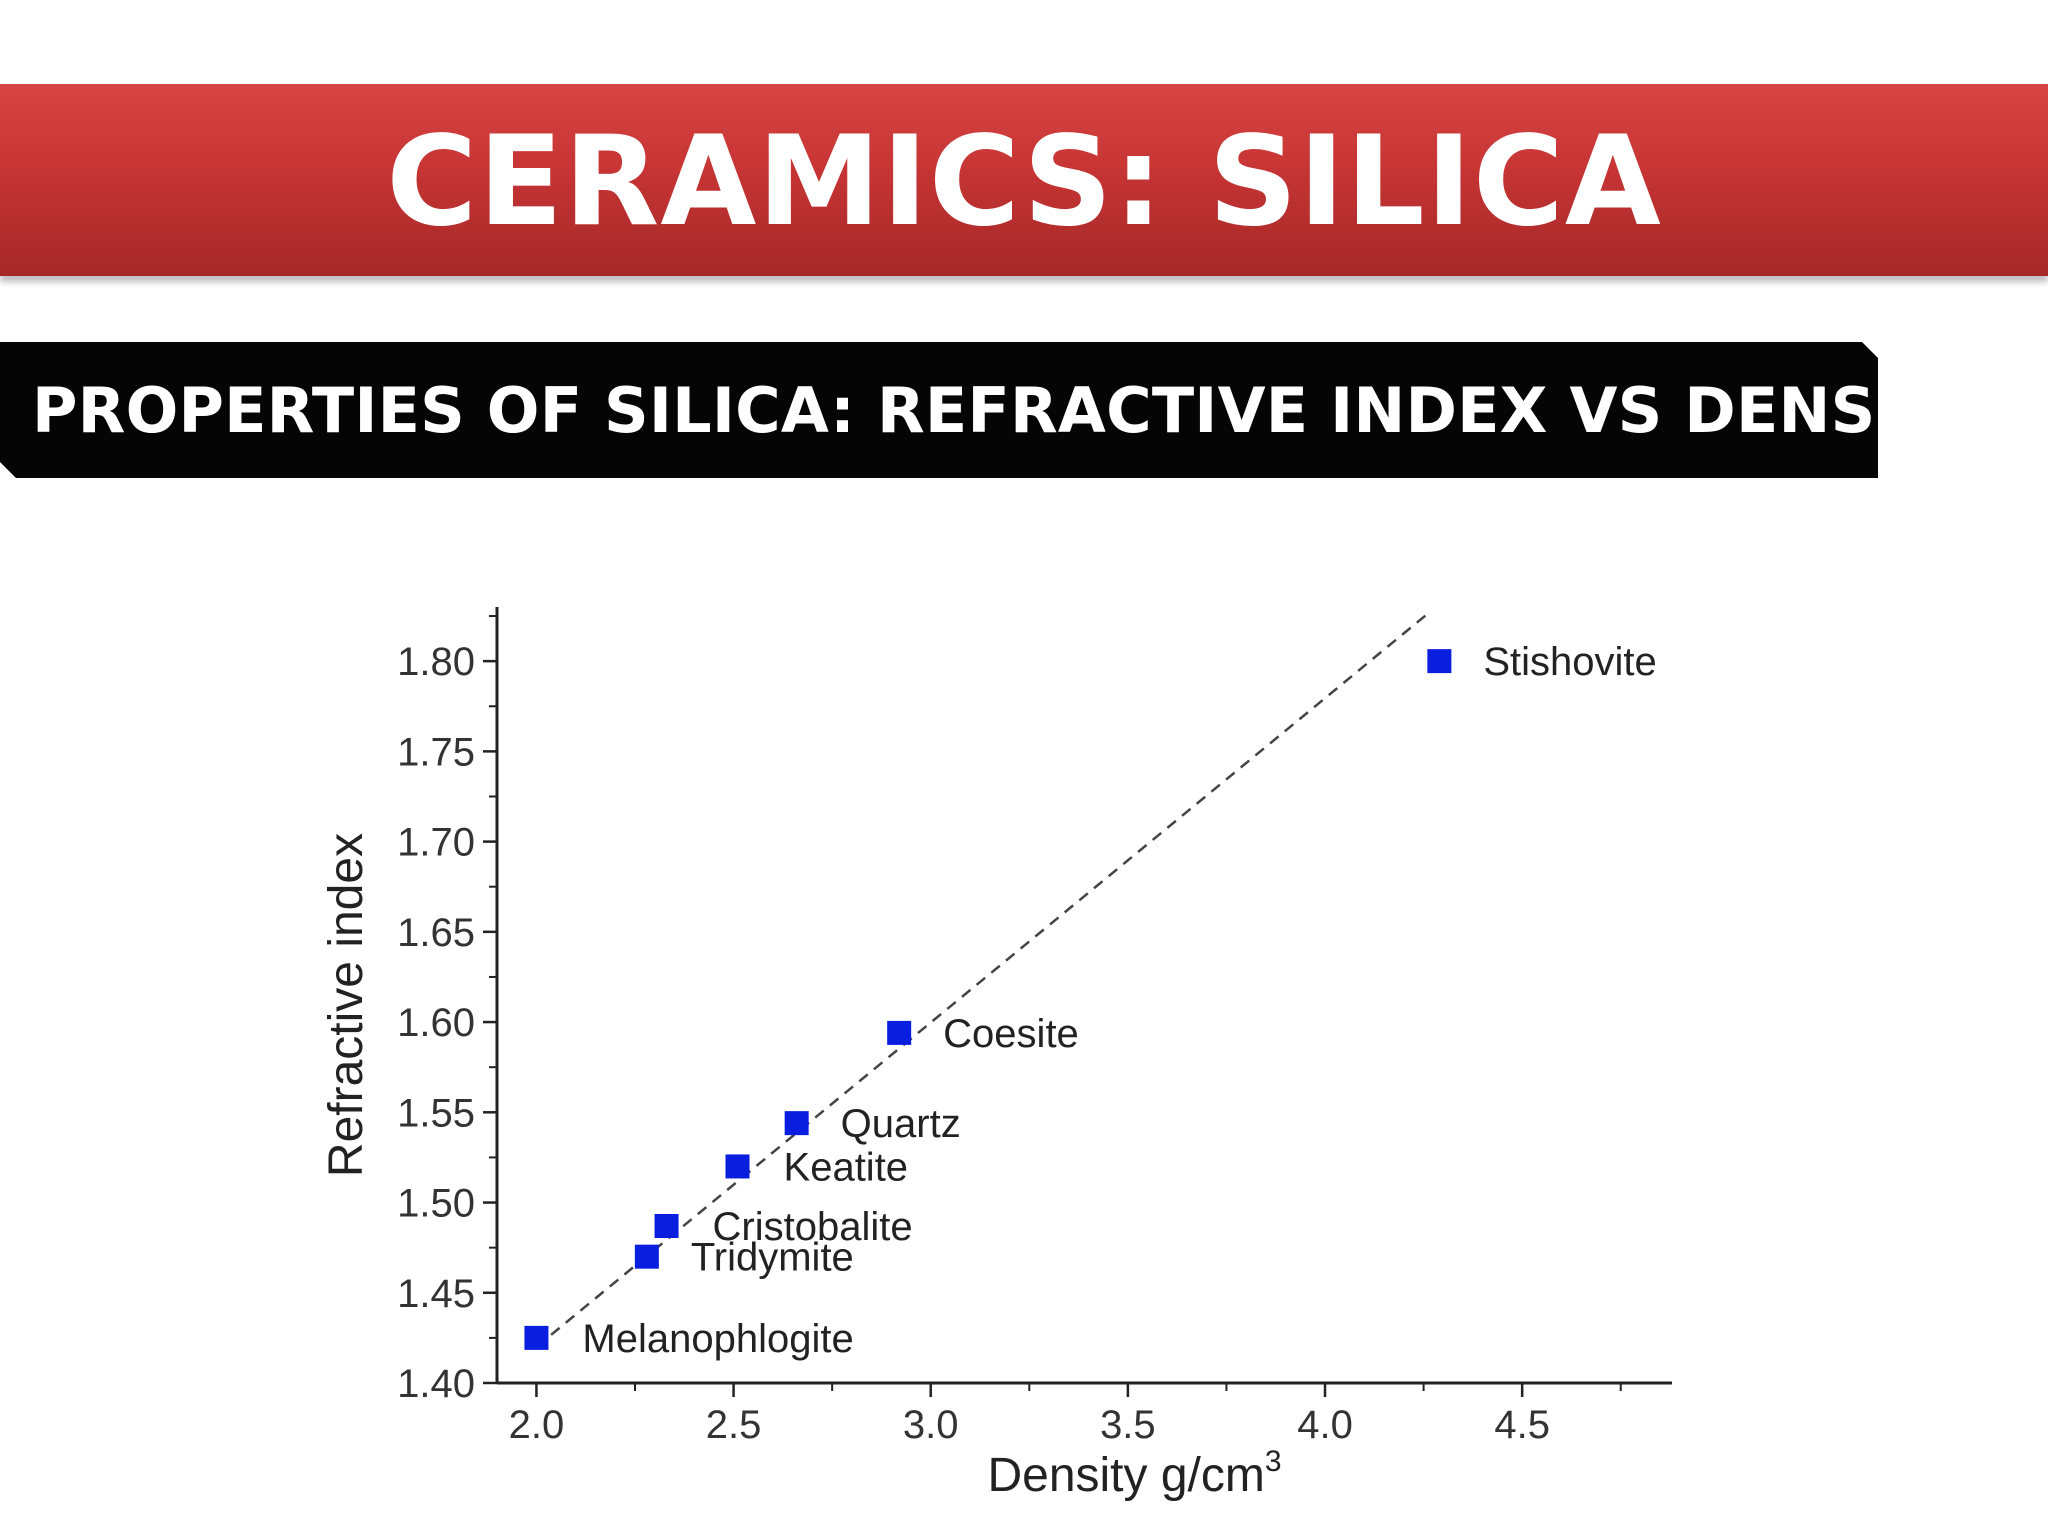 The image size is (2048, 1536). Describe the element at coordinates (717, 1339) in the screenshot. I see `data-label-melanophlogite: Melanophlogite` at that location.